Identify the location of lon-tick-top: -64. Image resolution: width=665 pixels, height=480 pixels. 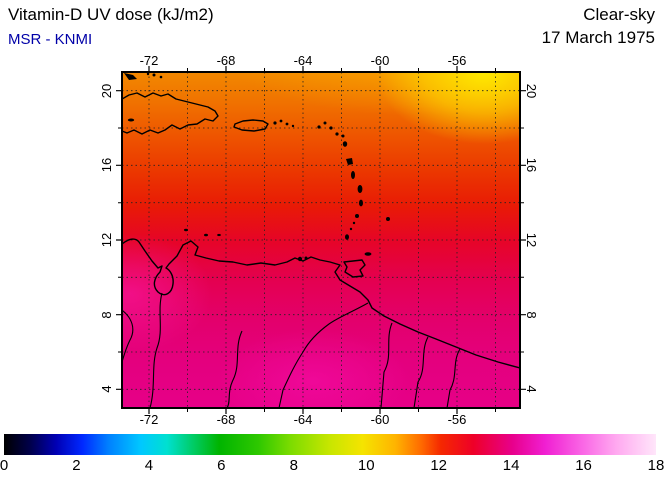
(303, 60).